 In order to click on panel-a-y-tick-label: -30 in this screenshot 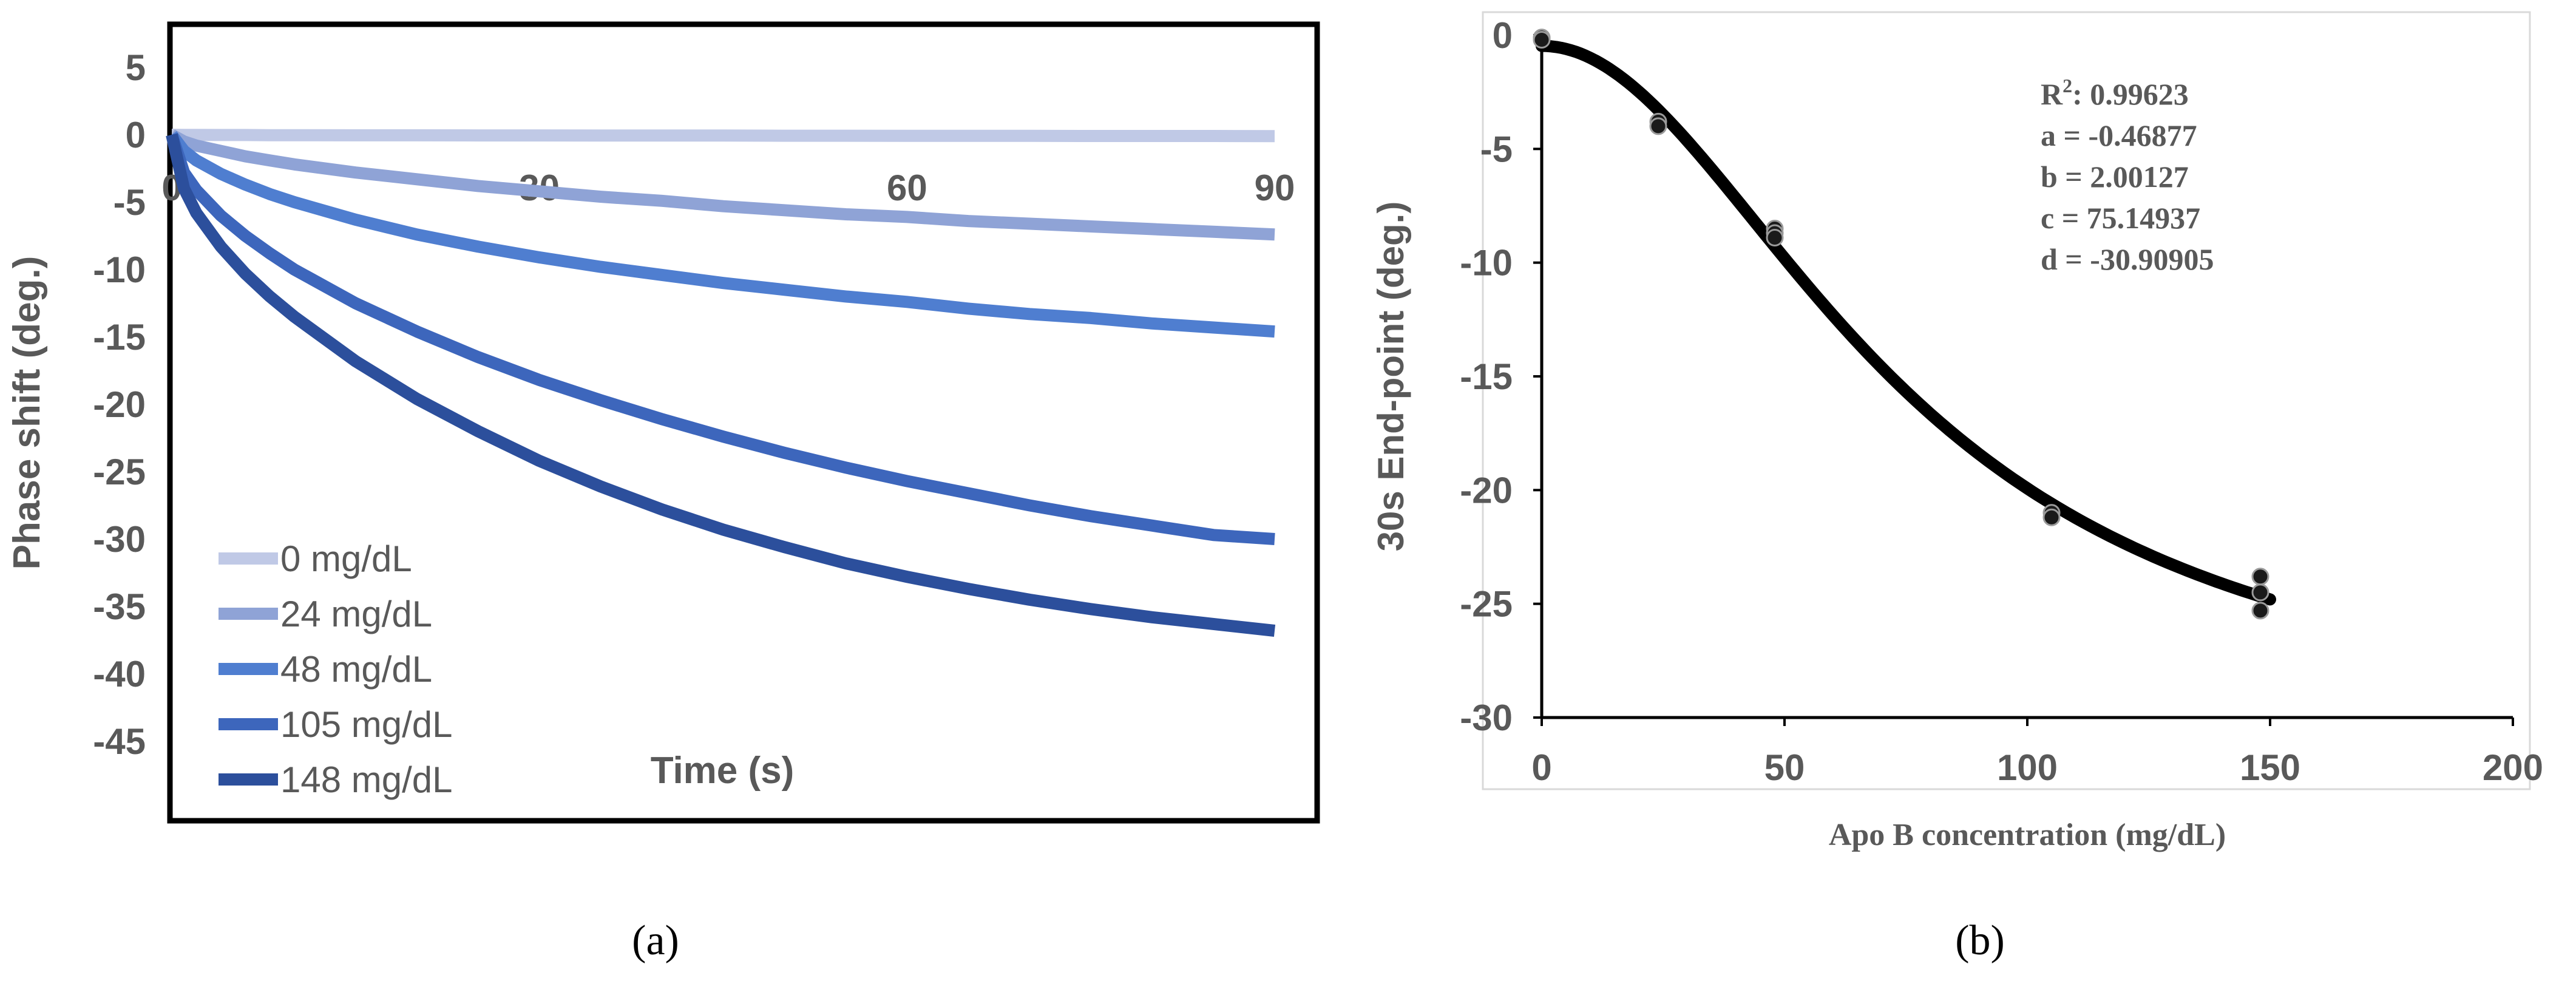, I will do `click(119, 539)`.